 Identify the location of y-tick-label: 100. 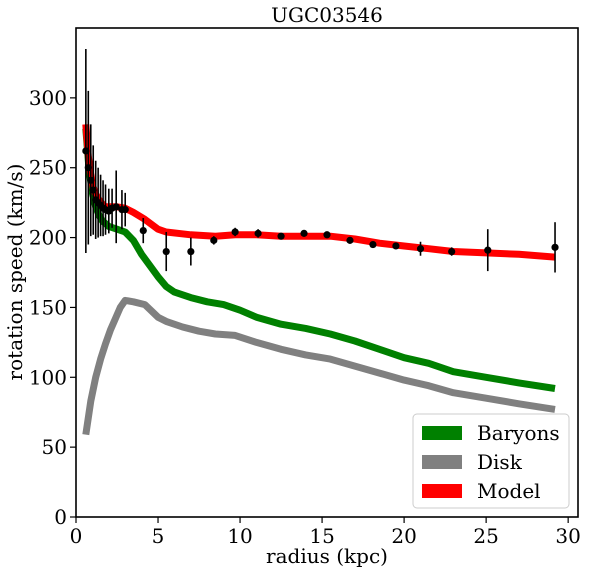
(48, 377).